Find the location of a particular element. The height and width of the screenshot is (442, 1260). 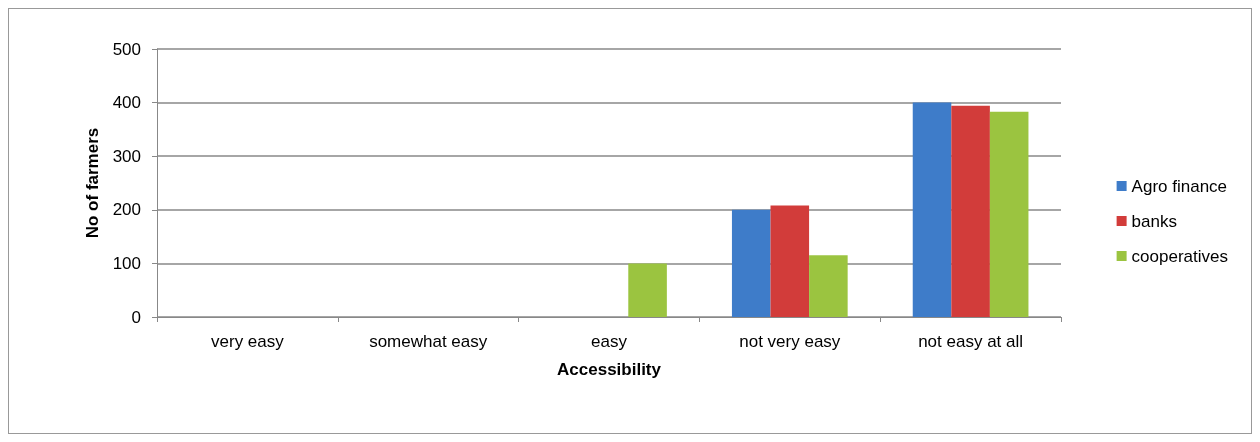

y-tick-label: 400 is located at coordinates (126, 103).